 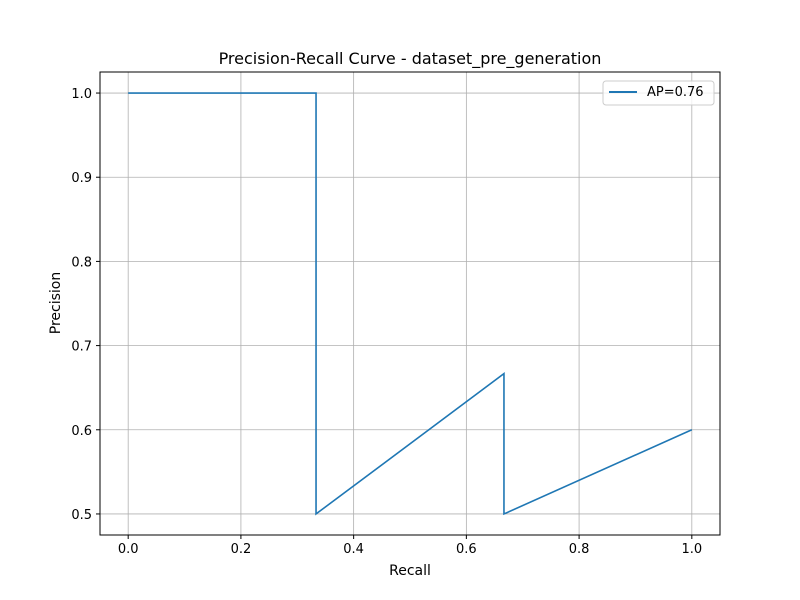 What do you see at coordinates (56, 303) in the screenshot?
I see `y-axis-title: Precision` at bounding box center [56, 303].